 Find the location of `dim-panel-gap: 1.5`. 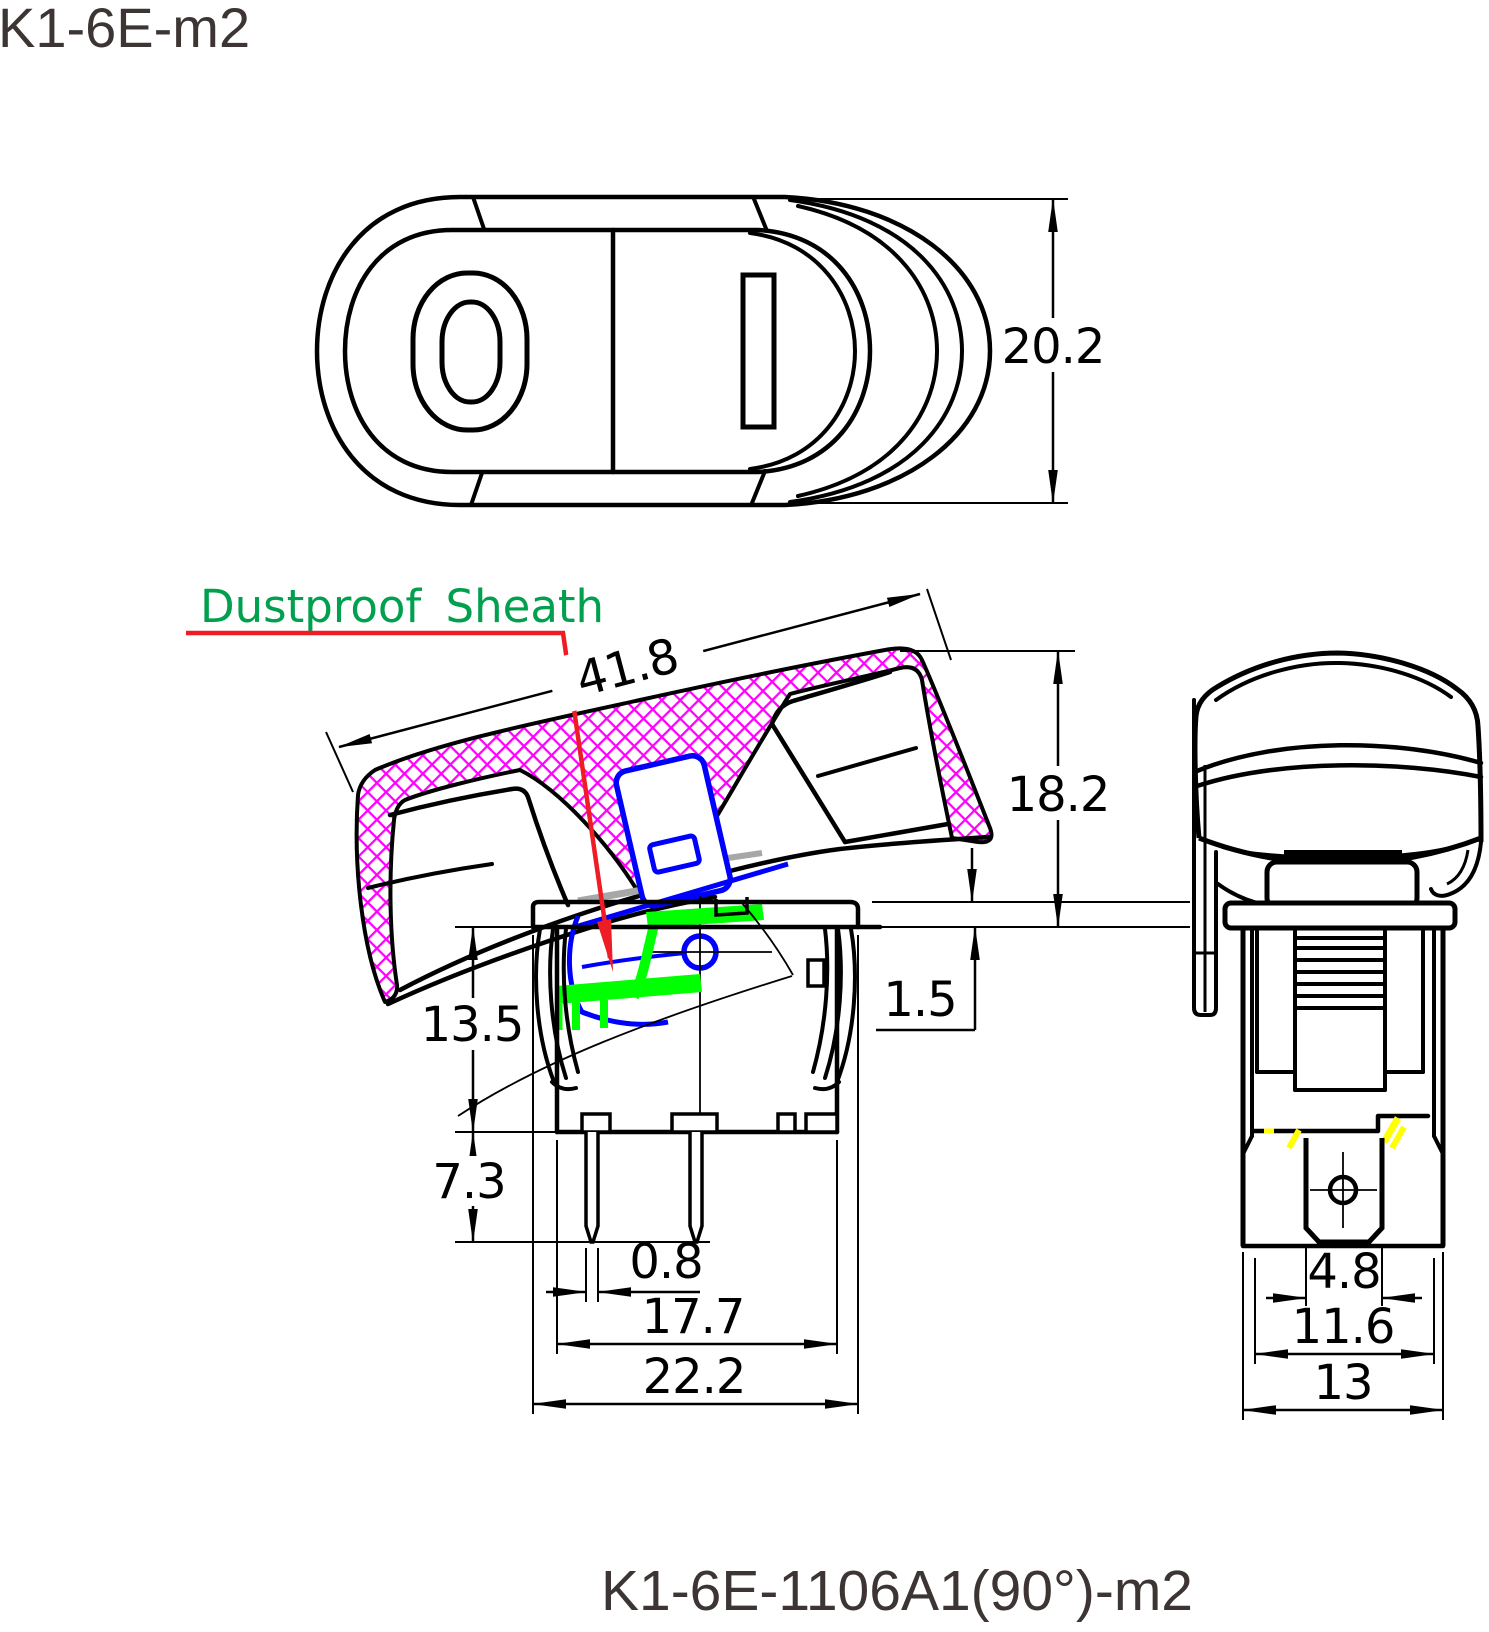

dim-panel-gap: 1.5 is located at coordinates (1031, 940).